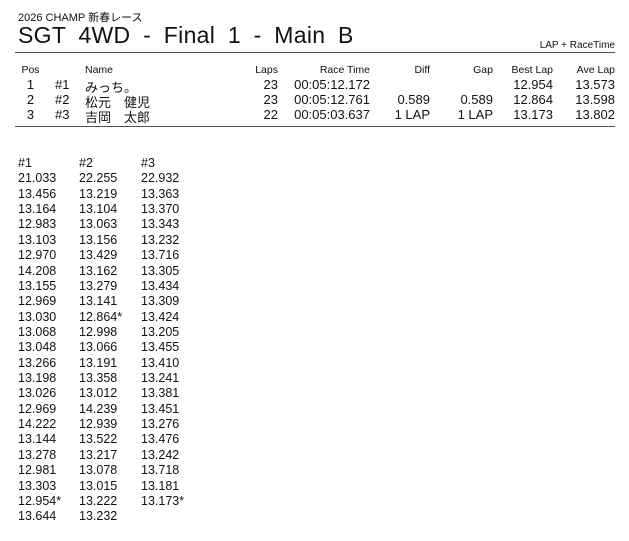 The image size is (629, 541). What do you see at coordinates (30, 70) in the screenshot?
I see `col-pos: Pos` at bounding box center [30, 70].